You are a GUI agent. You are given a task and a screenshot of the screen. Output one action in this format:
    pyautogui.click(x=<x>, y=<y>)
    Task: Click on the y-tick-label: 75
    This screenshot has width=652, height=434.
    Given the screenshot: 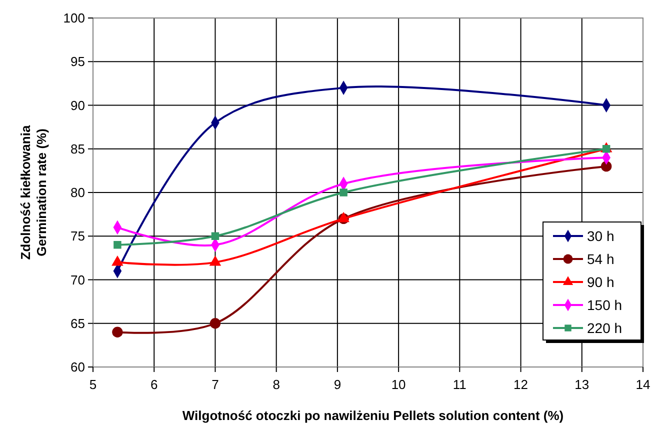 What is the action you would take?
    pyautogui.click(x=77, y=236)
    